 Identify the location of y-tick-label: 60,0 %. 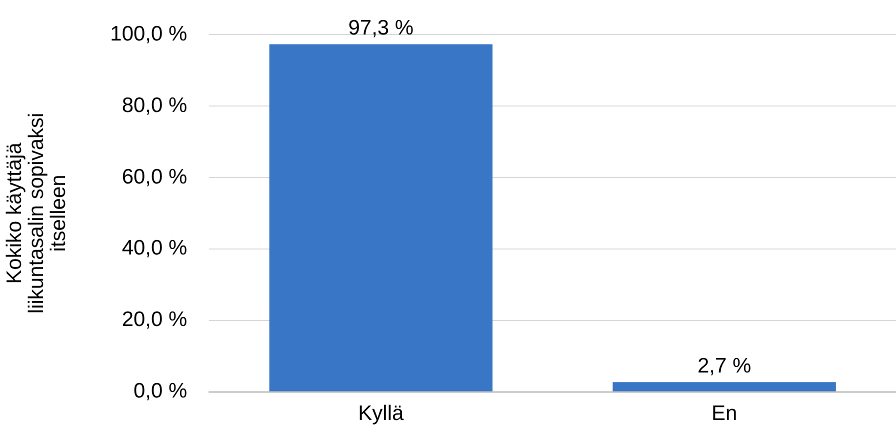
(155, 176).